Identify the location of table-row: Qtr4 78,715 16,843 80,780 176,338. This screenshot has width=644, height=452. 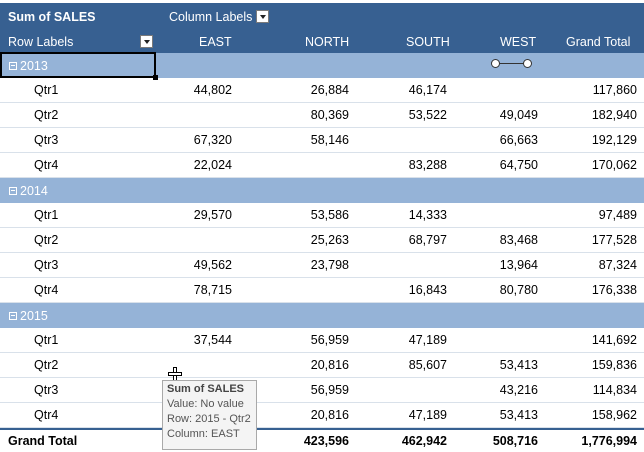
(322, 290).